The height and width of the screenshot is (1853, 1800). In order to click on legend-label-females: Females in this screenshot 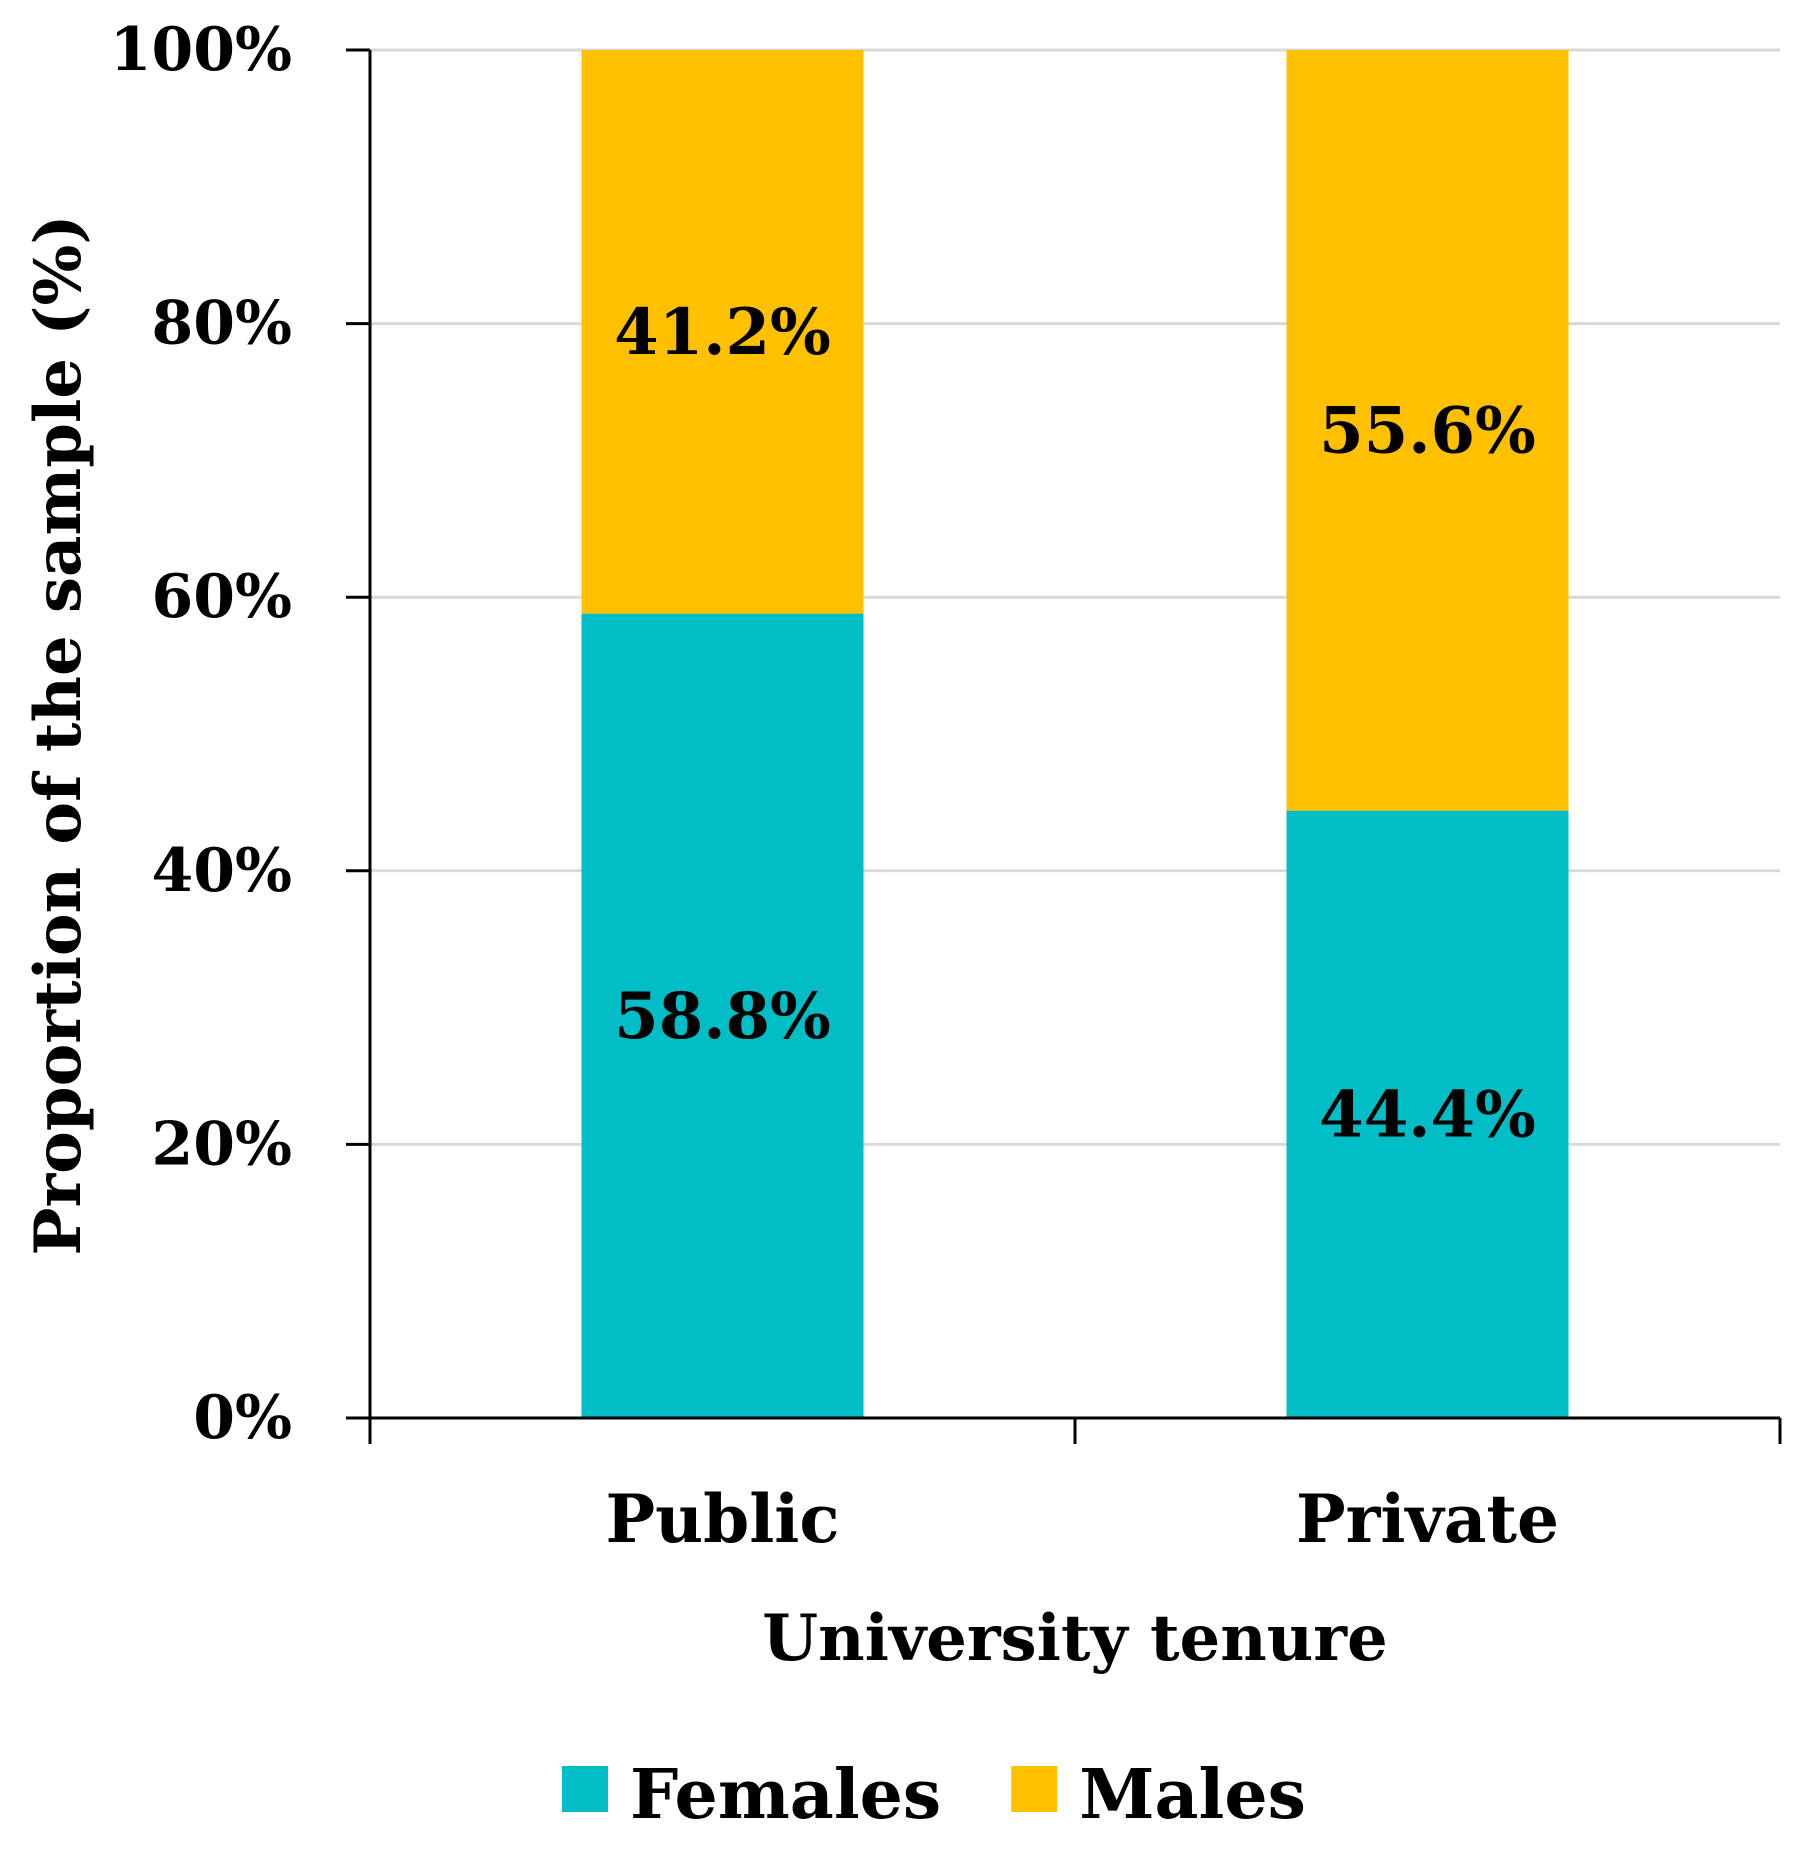, I will do `click(785, 1795)`.